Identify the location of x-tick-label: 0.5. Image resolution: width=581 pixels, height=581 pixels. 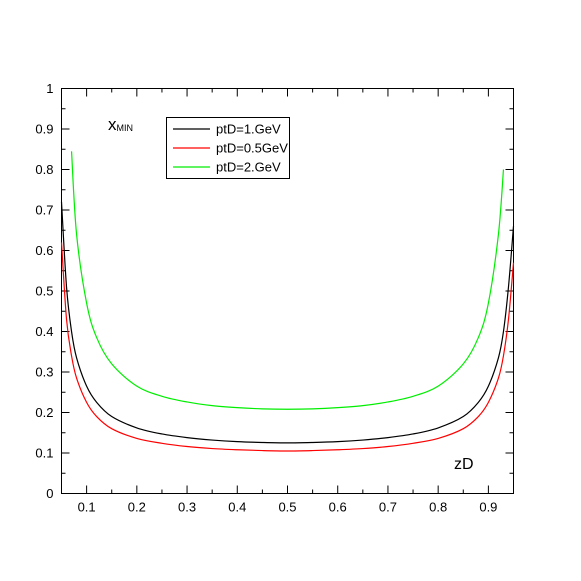
(287, 507).